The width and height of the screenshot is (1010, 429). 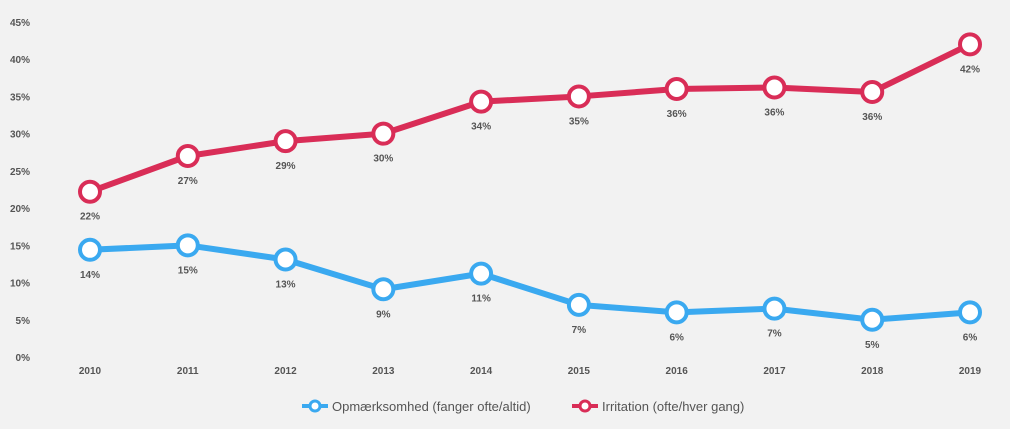 What do you see at coordinates (673, 406) in the screenshot?
I see `legend-label: Irritation (ofte/hver gang)` at bounding box center [673, 406].